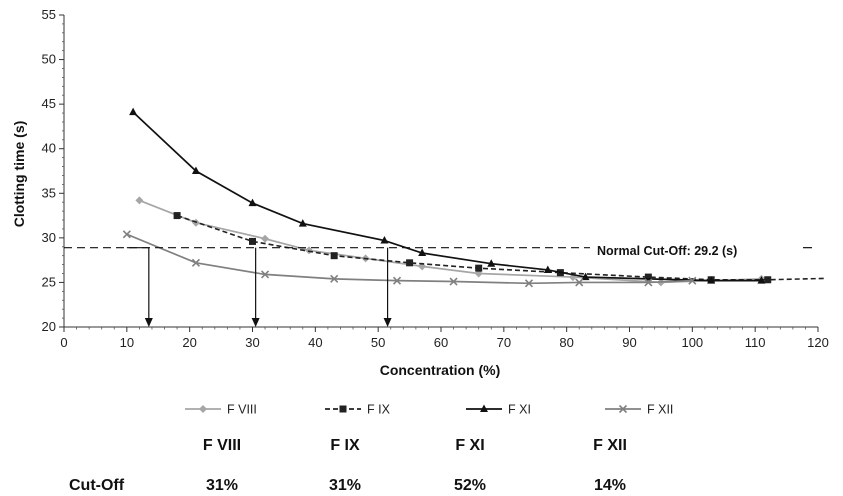  Describe the element at coordinates (429, 410) in the screenshot. I see `legend: F VIII F IX F XI F XII` at that location.